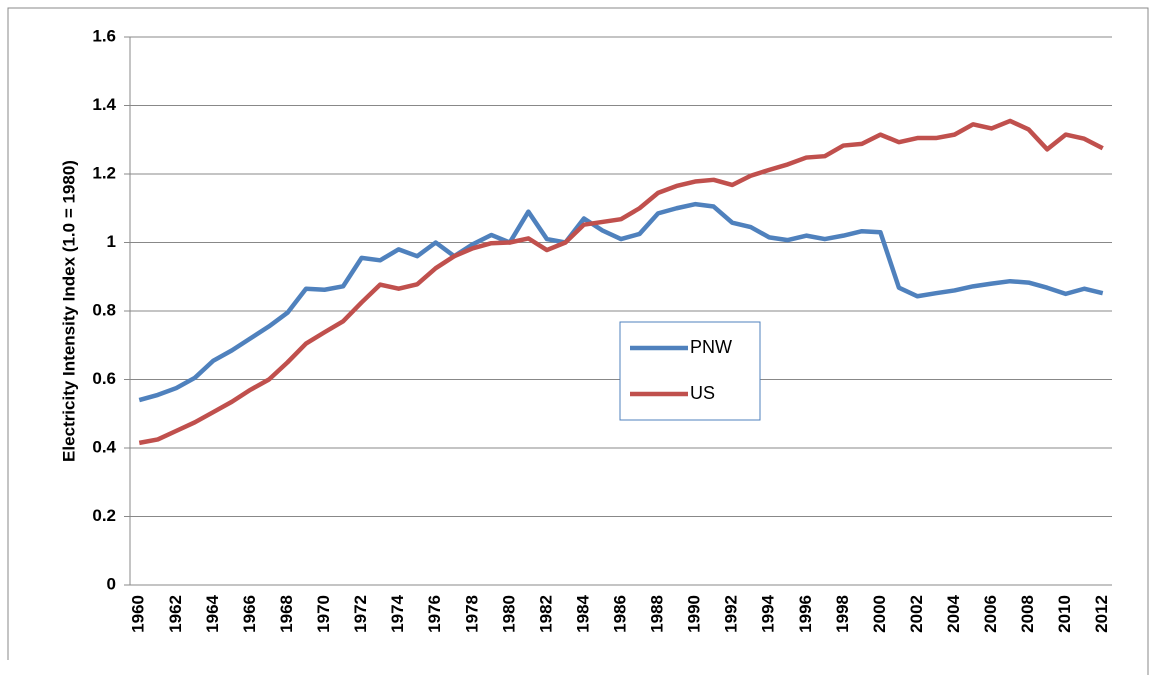 This screenshot has width=1150, height=675. I want to click on x-tick-label: 2008, so click(1027, 614).